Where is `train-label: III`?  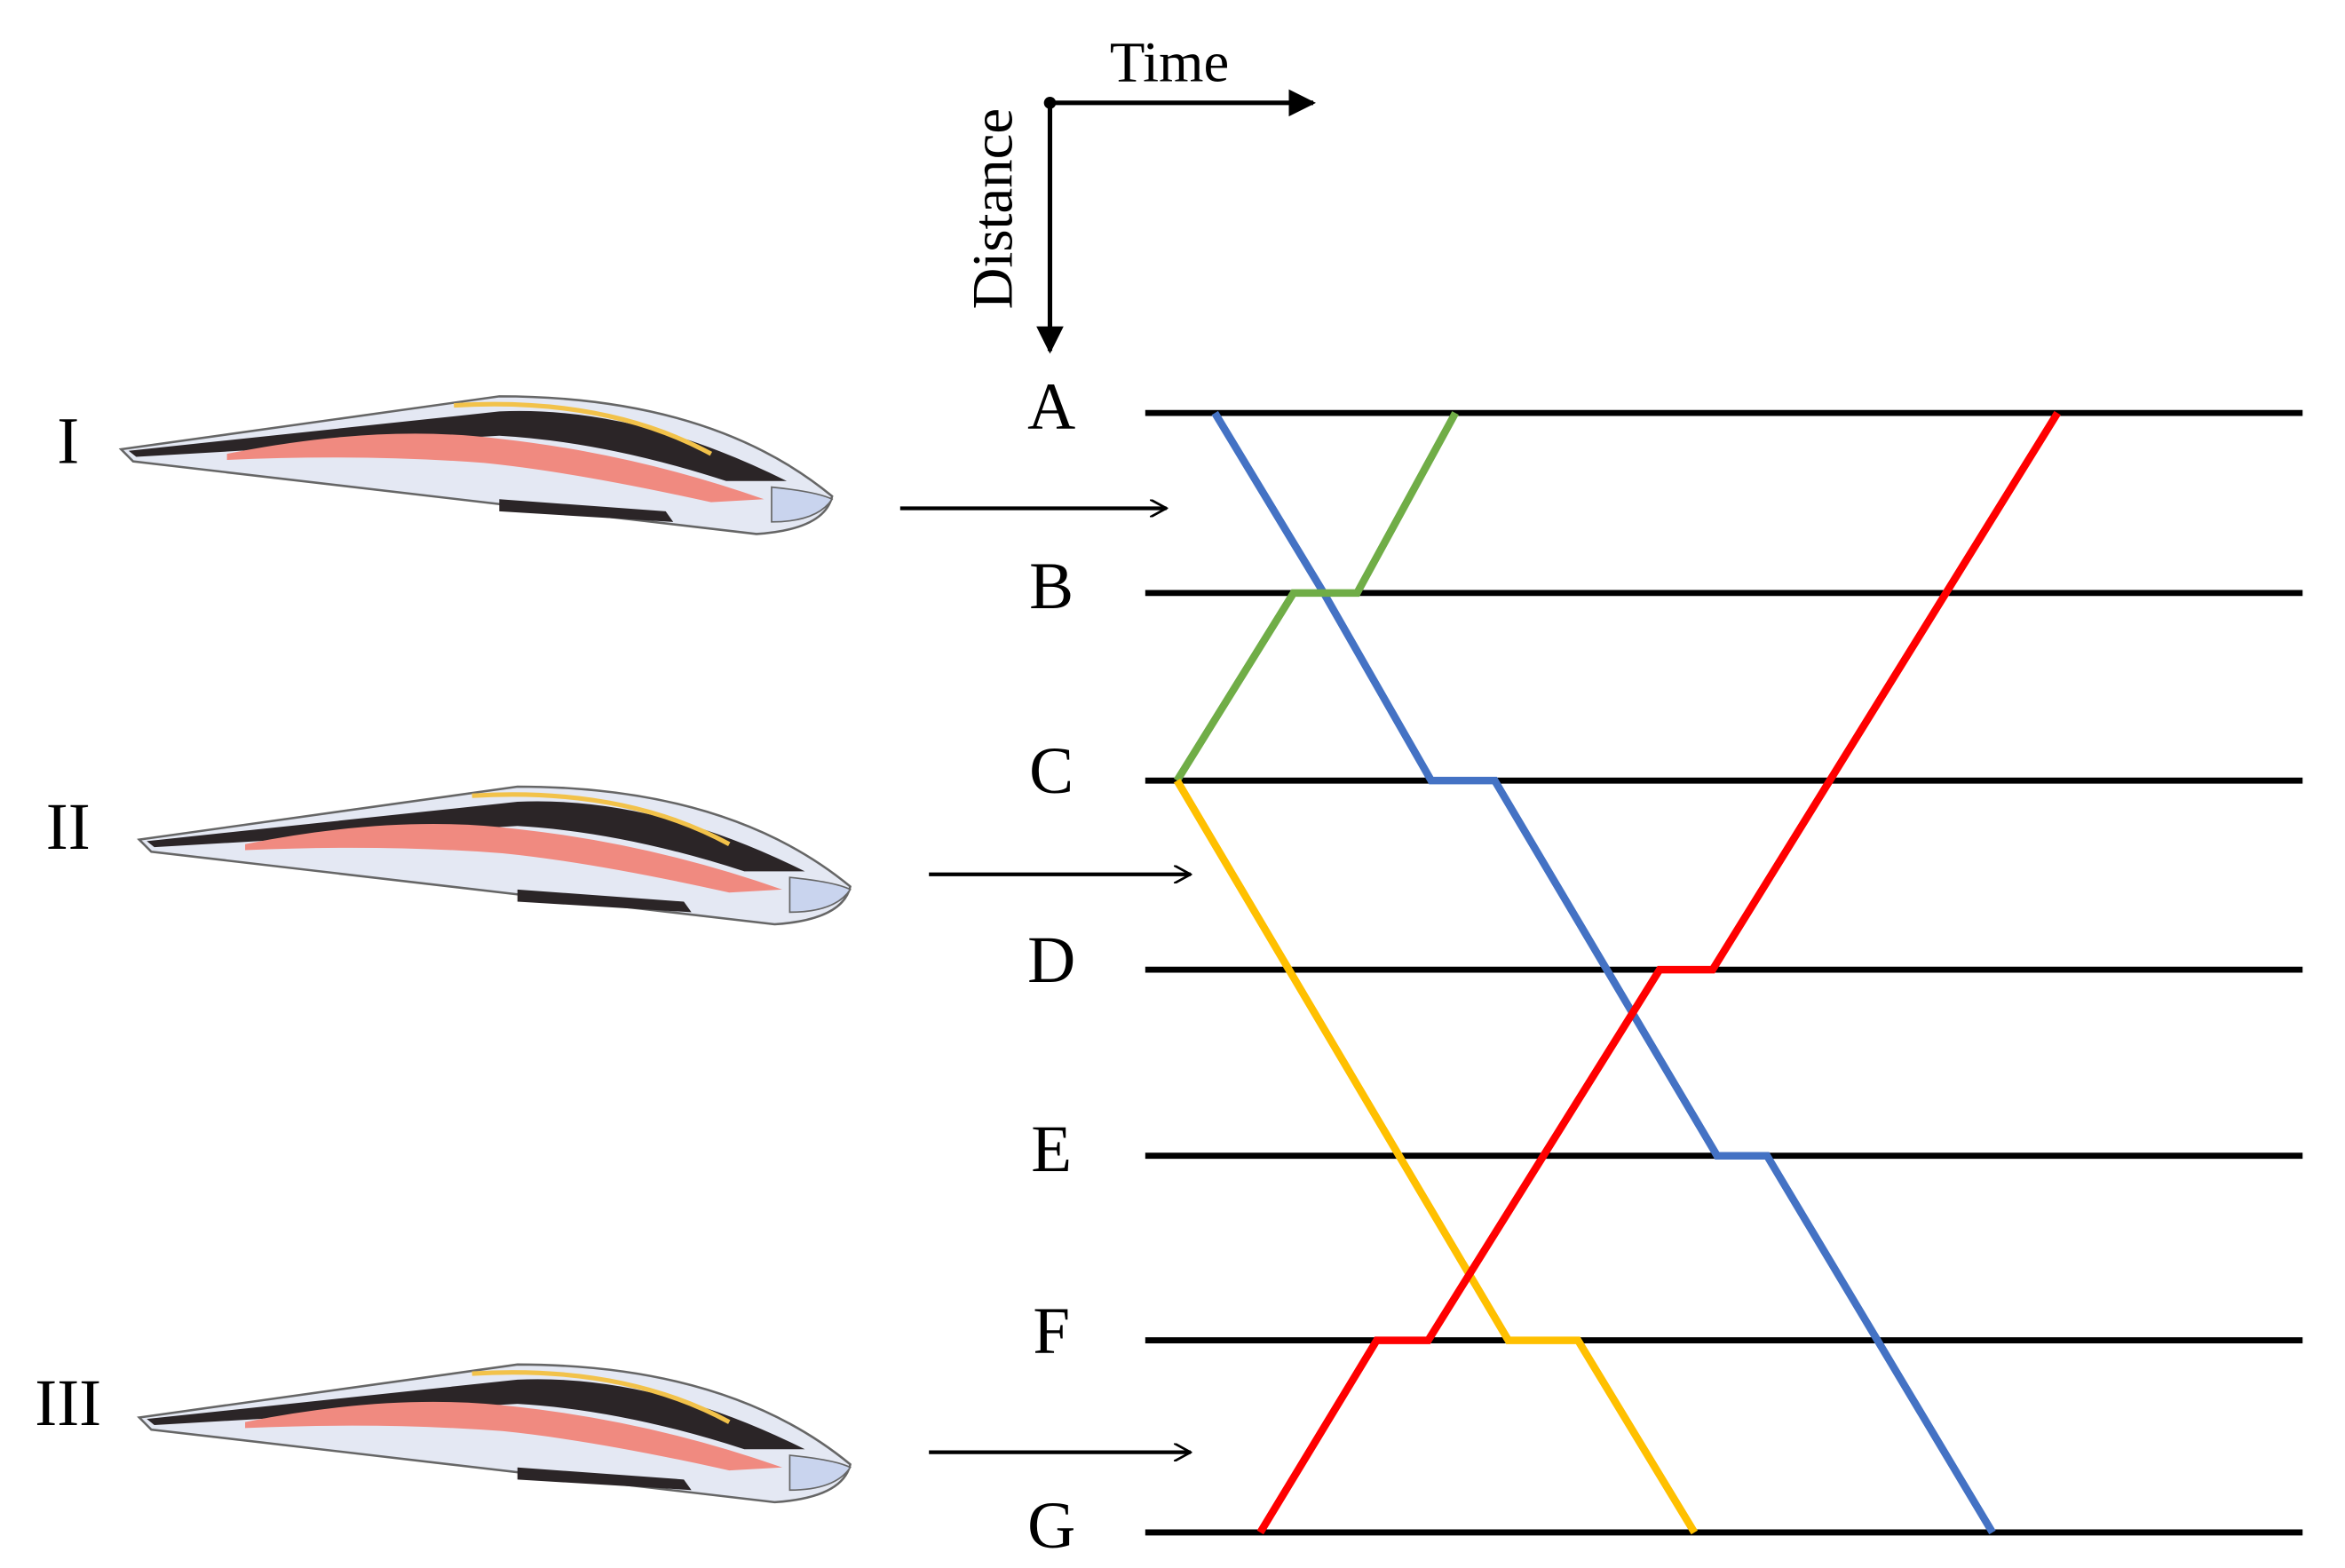 train-label: III is located at coordinates (68, 1403).